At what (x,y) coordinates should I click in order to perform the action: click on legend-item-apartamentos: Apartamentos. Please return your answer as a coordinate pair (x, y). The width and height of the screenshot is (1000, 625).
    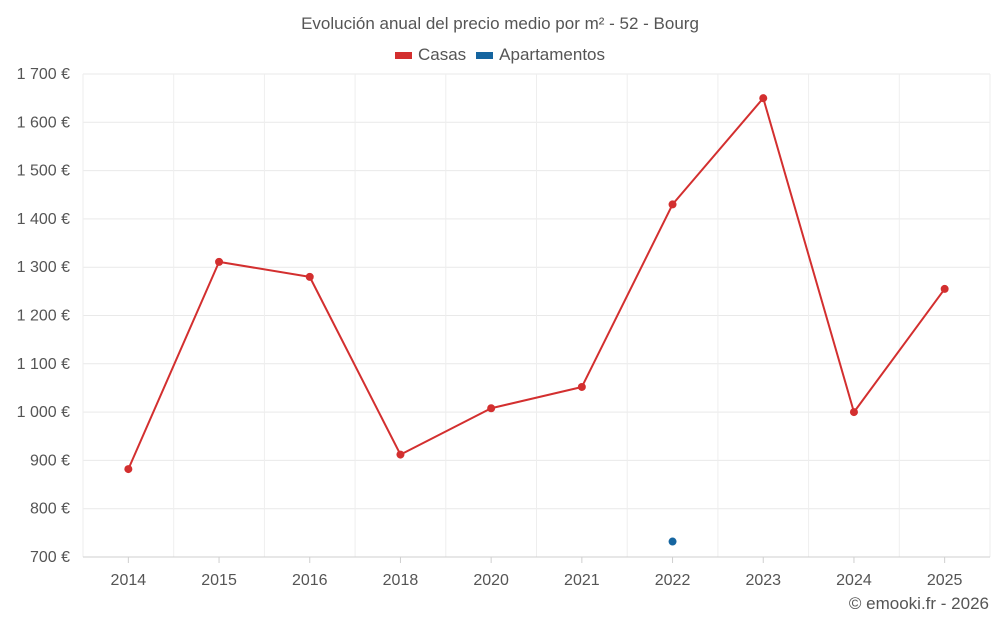
    Looking at the image, I should click on (540, 55).